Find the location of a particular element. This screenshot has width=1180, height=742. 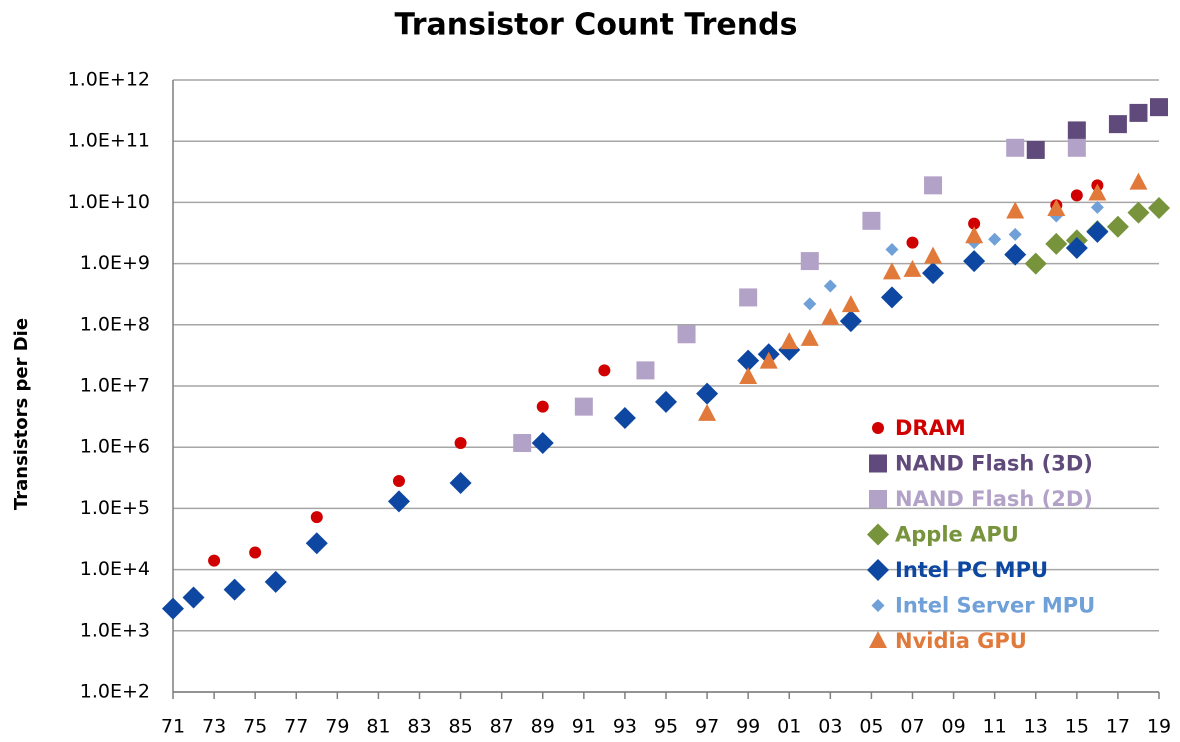

y-tick-label: 1.0E+8 is located at coordinates (115, 324).